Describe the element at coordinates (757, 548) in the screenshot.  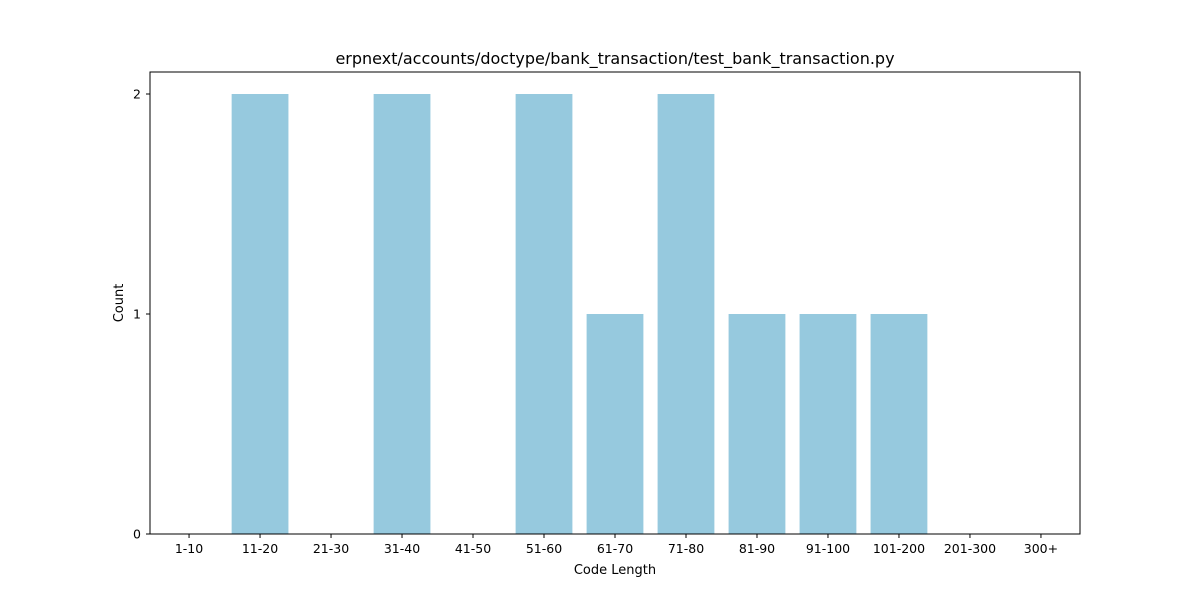
I see `x-tick-label: 81-90` at that location.